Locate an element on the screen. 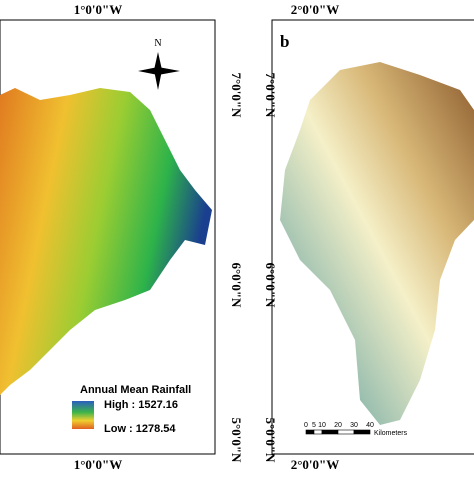  north-label: N is located at coordinates (157, 43).